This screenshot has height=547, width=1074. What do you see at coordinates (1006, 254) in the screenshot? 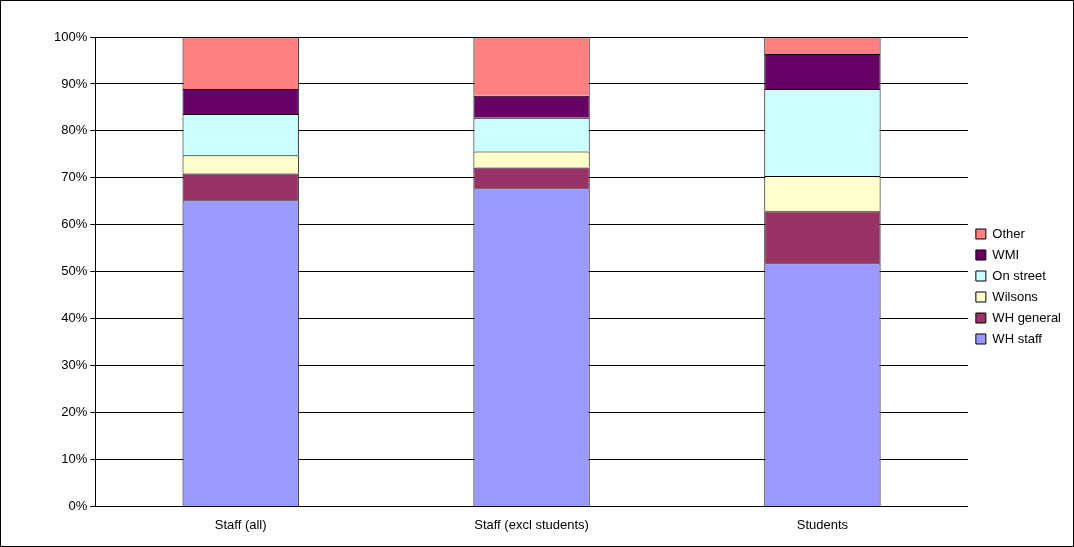
I see `legend-label: WMI` at bounding box center [1006, 254].